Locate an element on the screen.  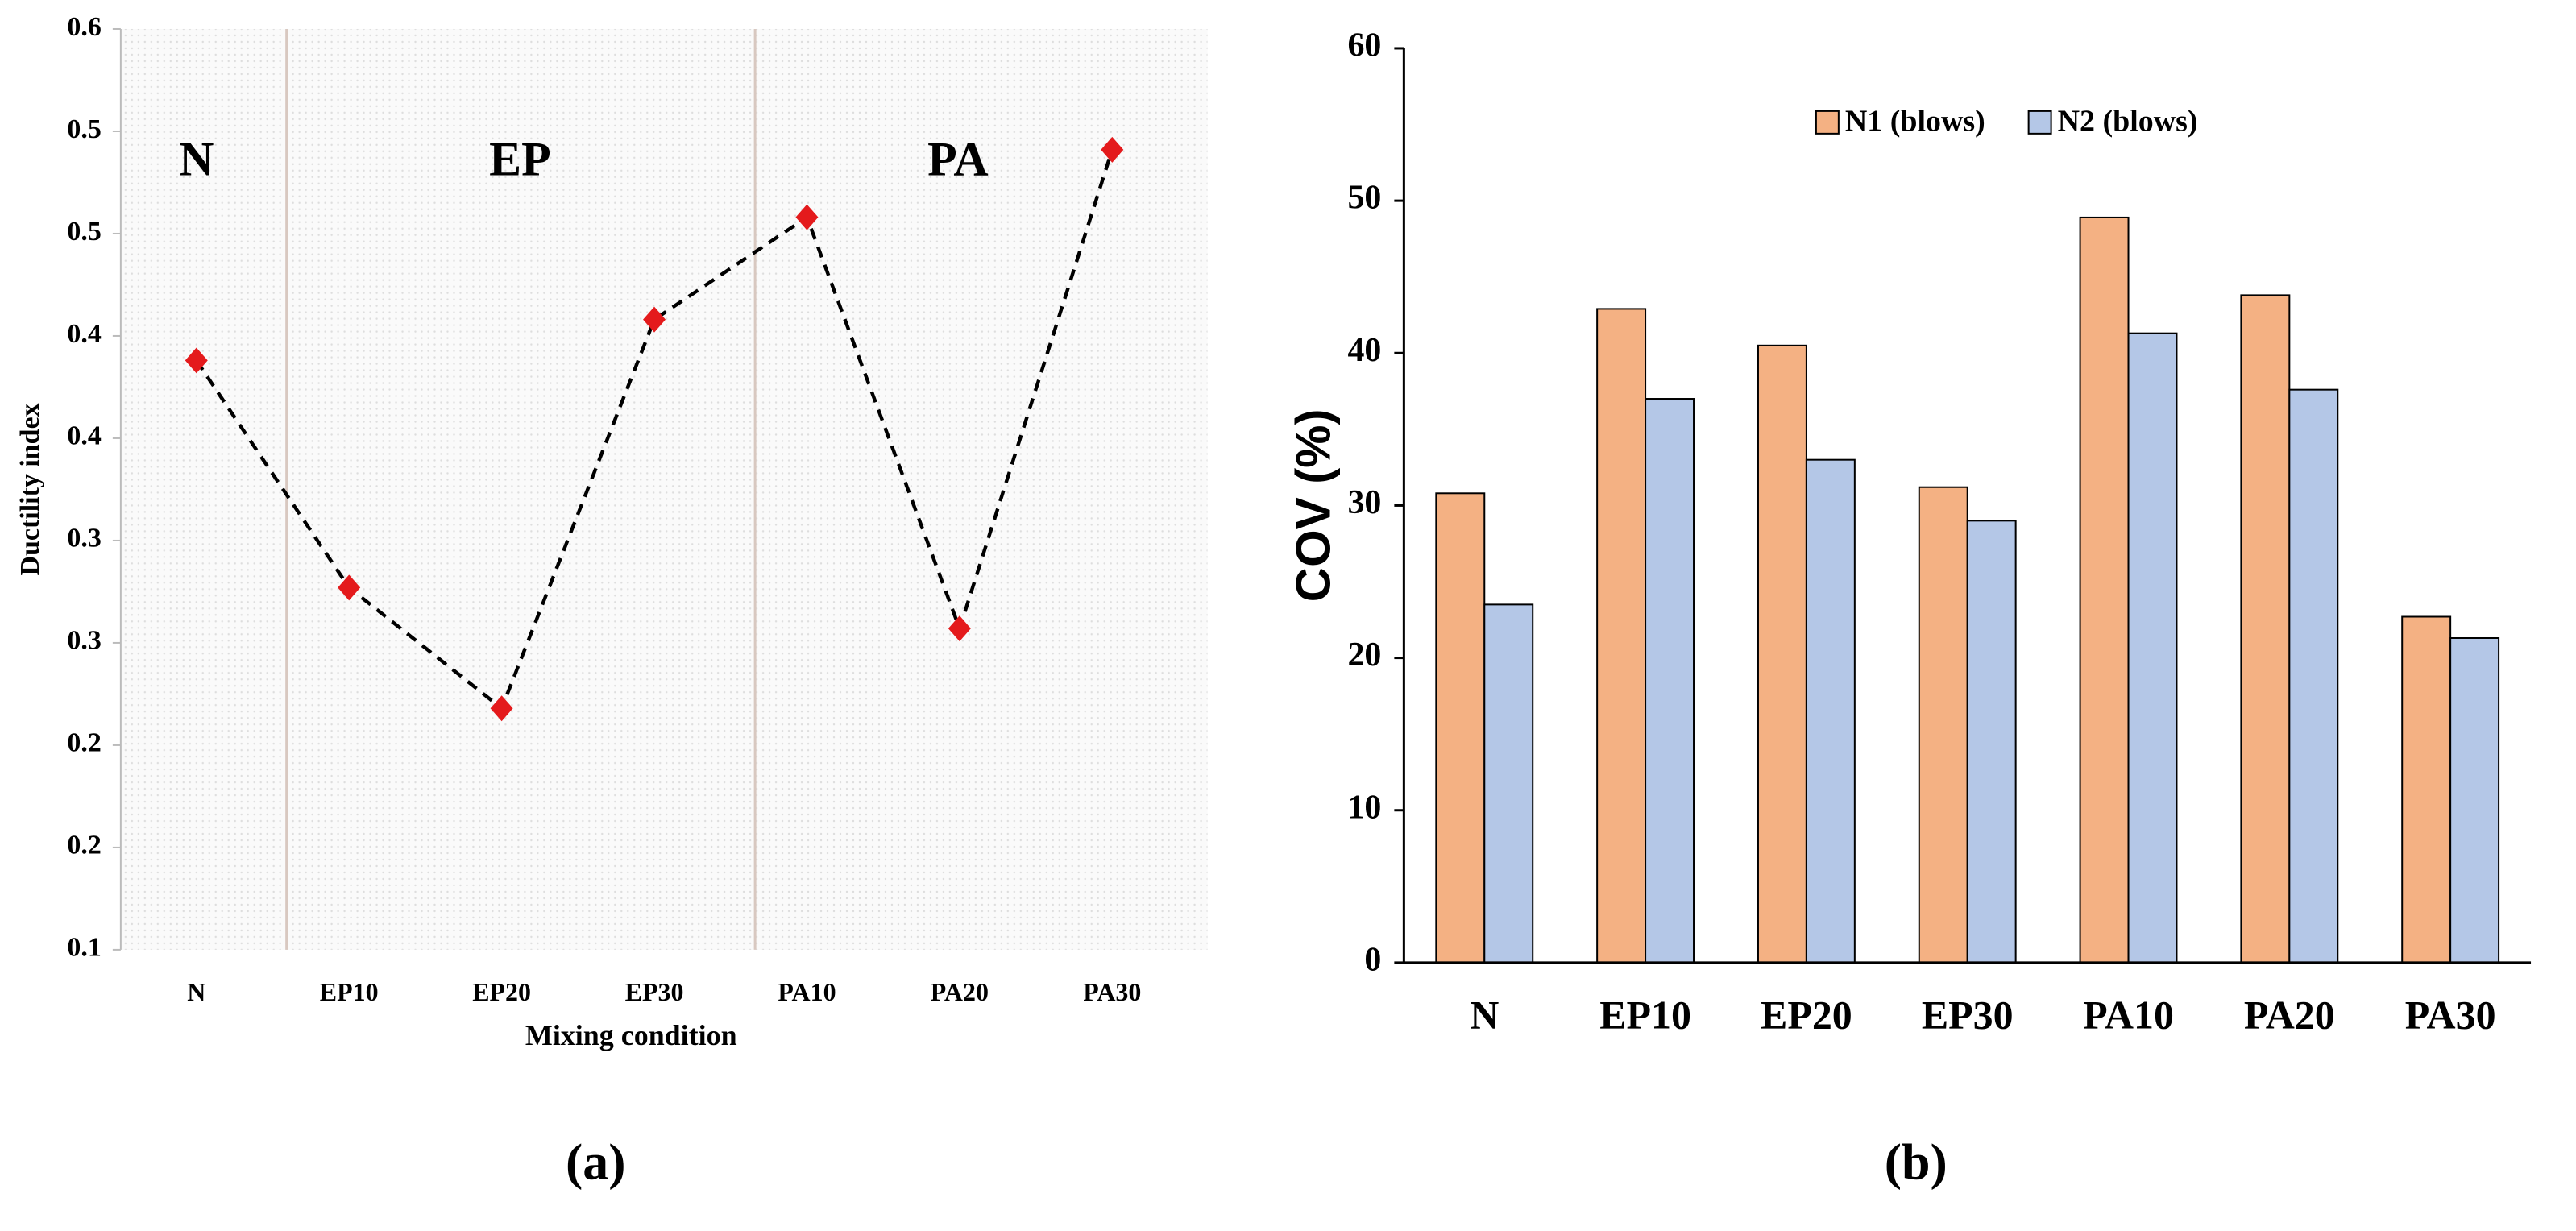
y-tick-label: 0.1 is located at coordinates (84, 948).